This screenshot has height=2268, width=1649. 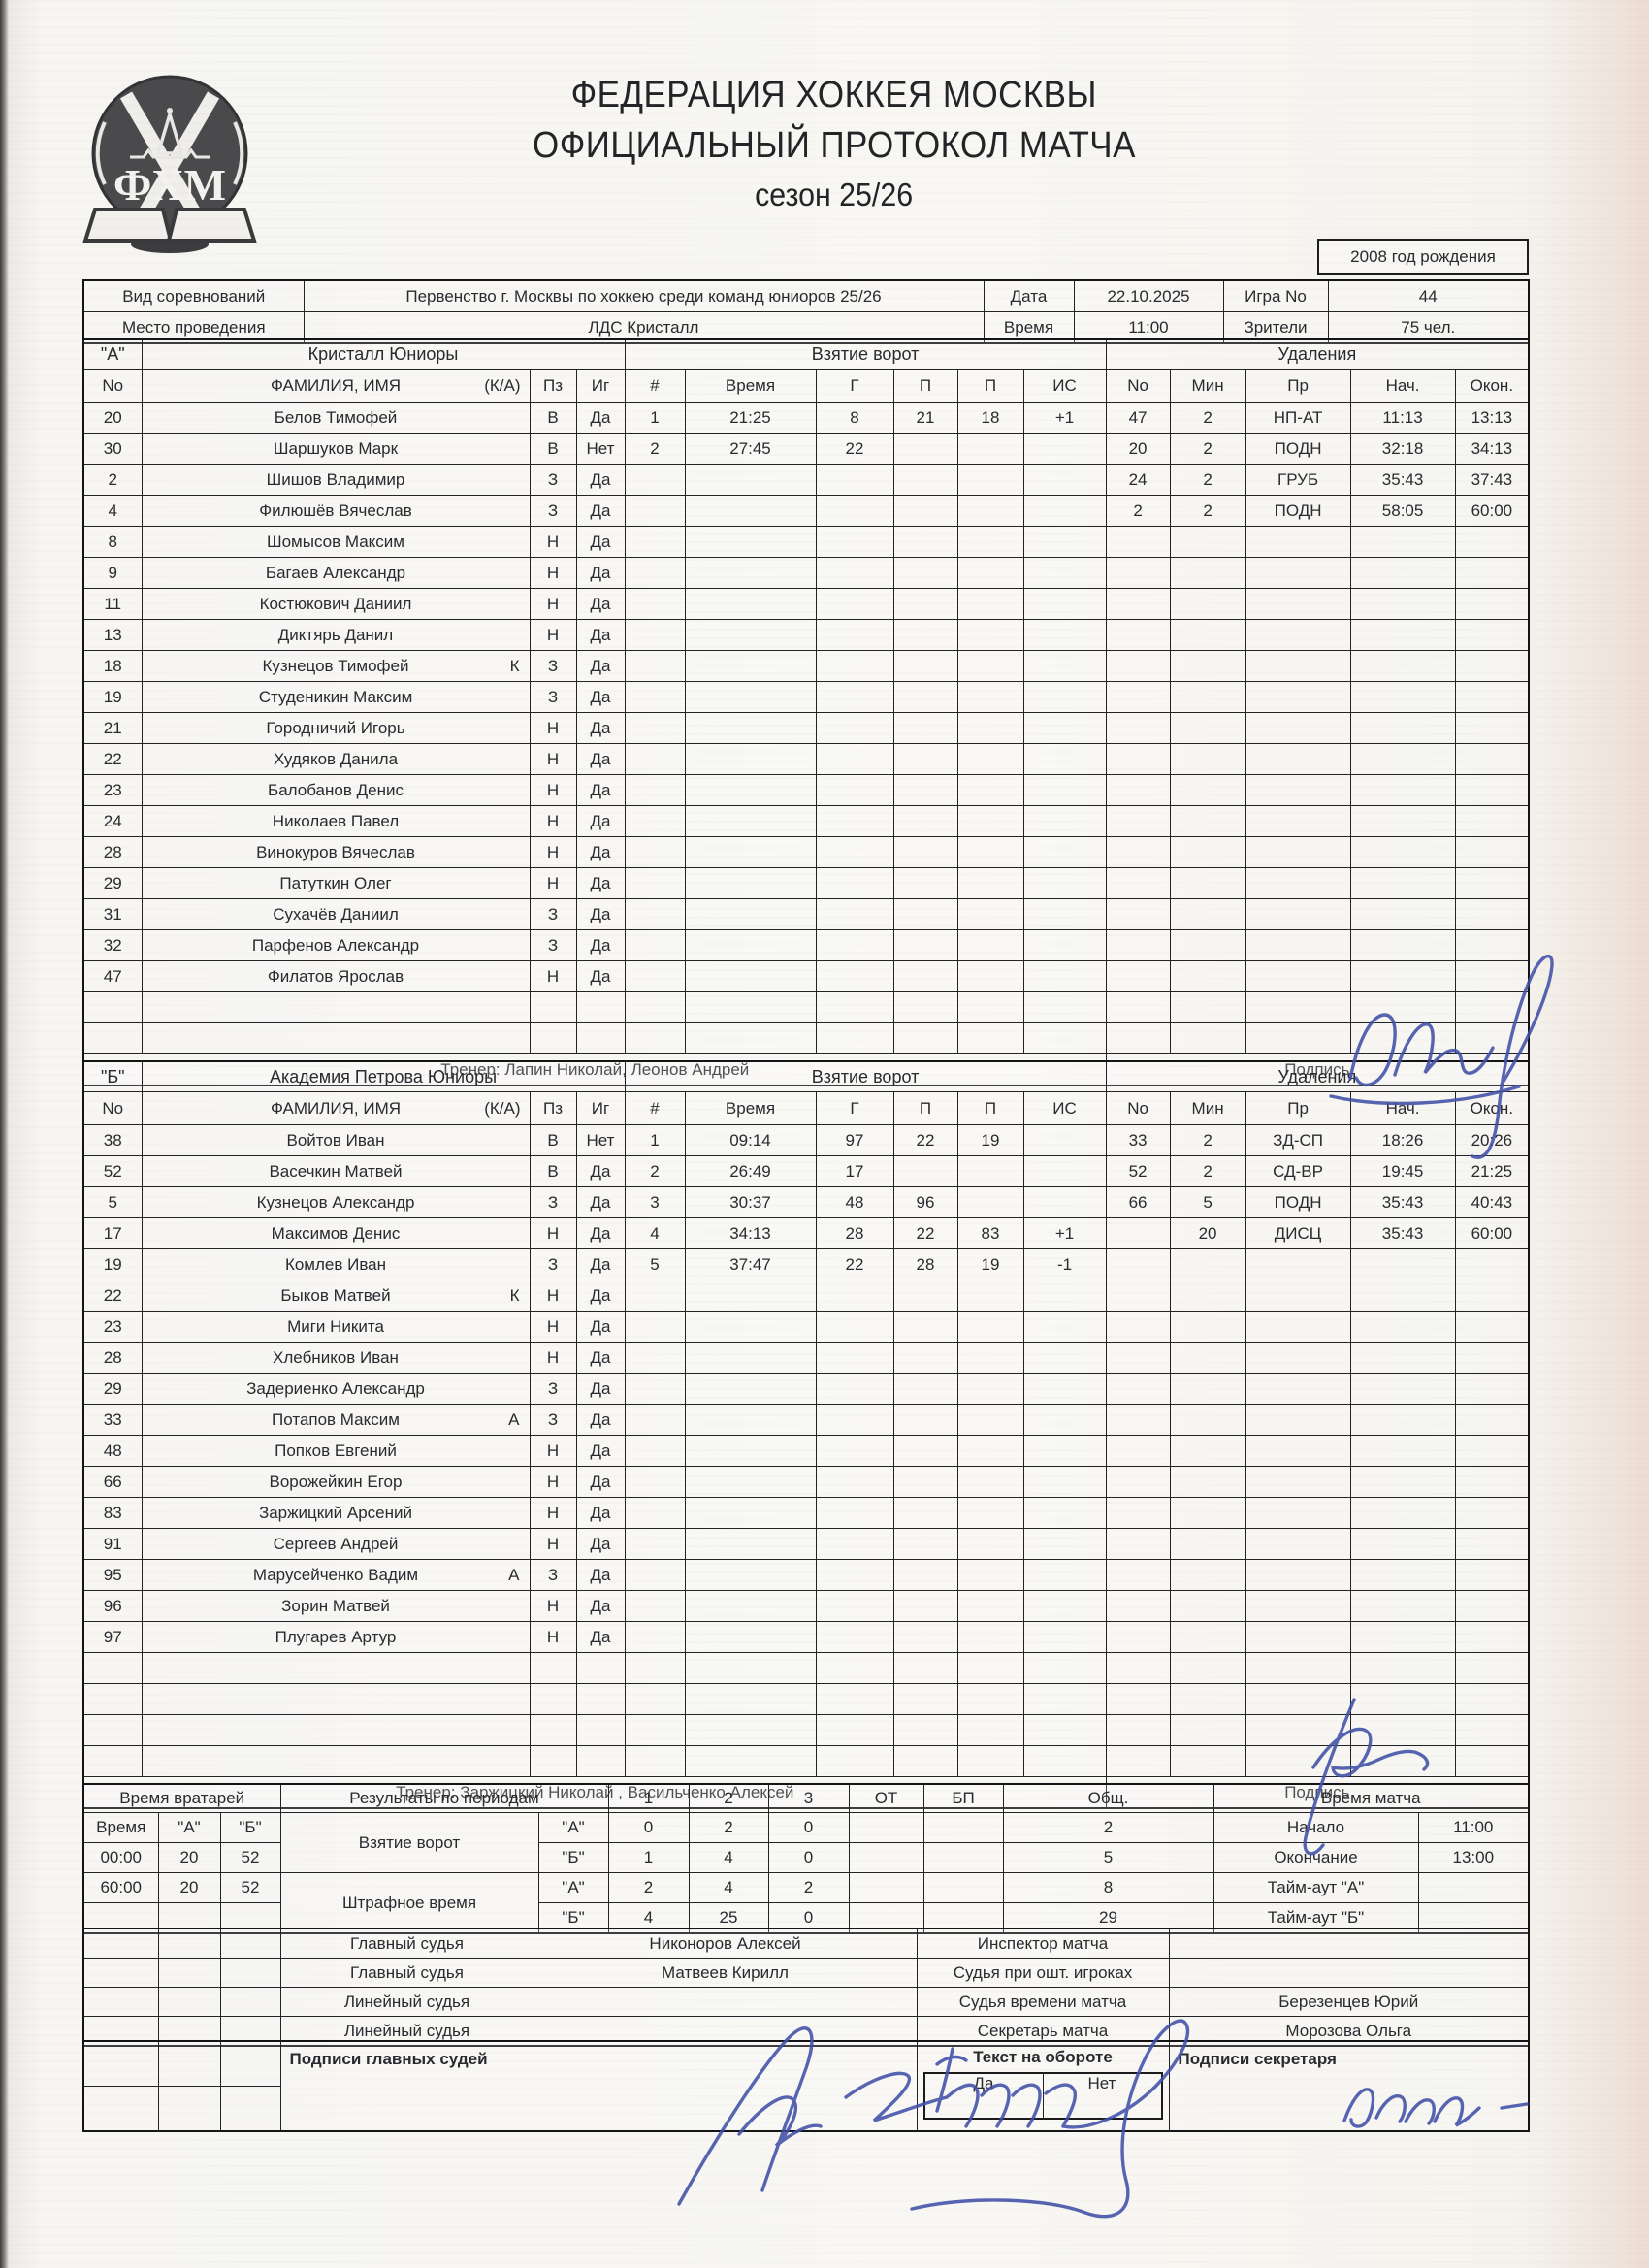 I want to click on goal-time: 37:47, so click(x=750, y=1264).